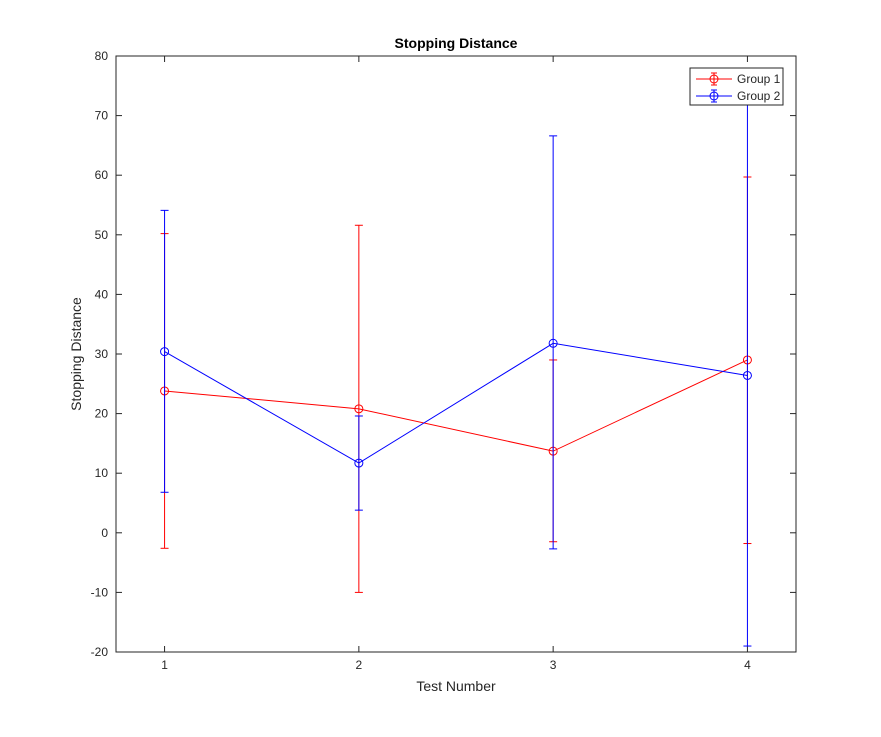 Image resolution: width=881 pixels, height=737 pixels. What do you see at coordinates (759, 79) in the screenshot?
I see `legend-label: Group 1` at bounding box center [759, 79].